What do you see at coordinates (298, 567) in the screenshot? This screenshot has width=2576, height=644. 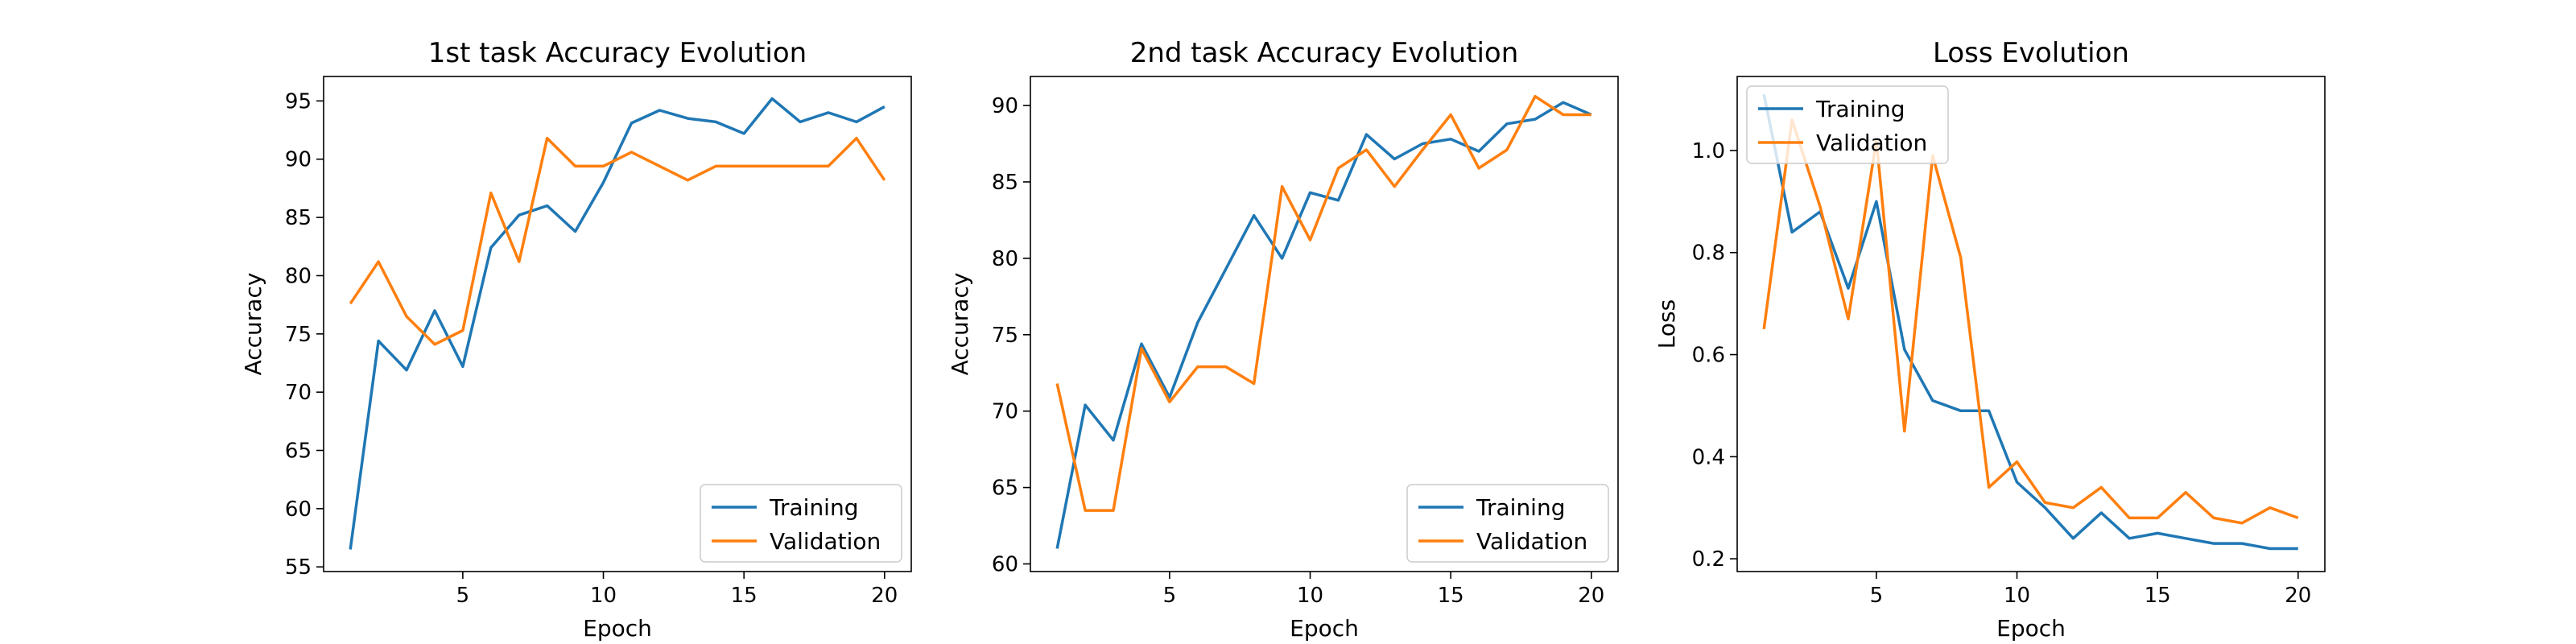 I see `y-tick-label: 55` at bounding box center [298, 567].